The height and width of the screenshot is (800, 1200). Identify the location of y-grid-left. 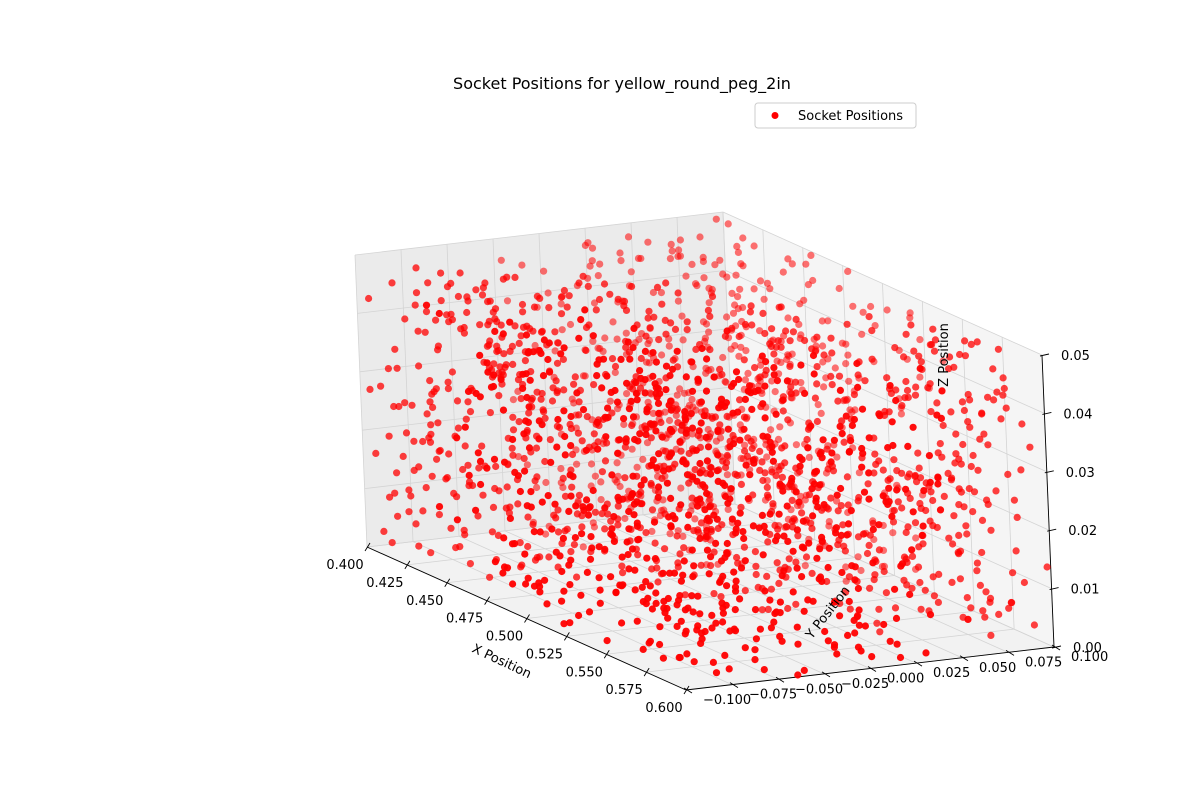
(545, 379).